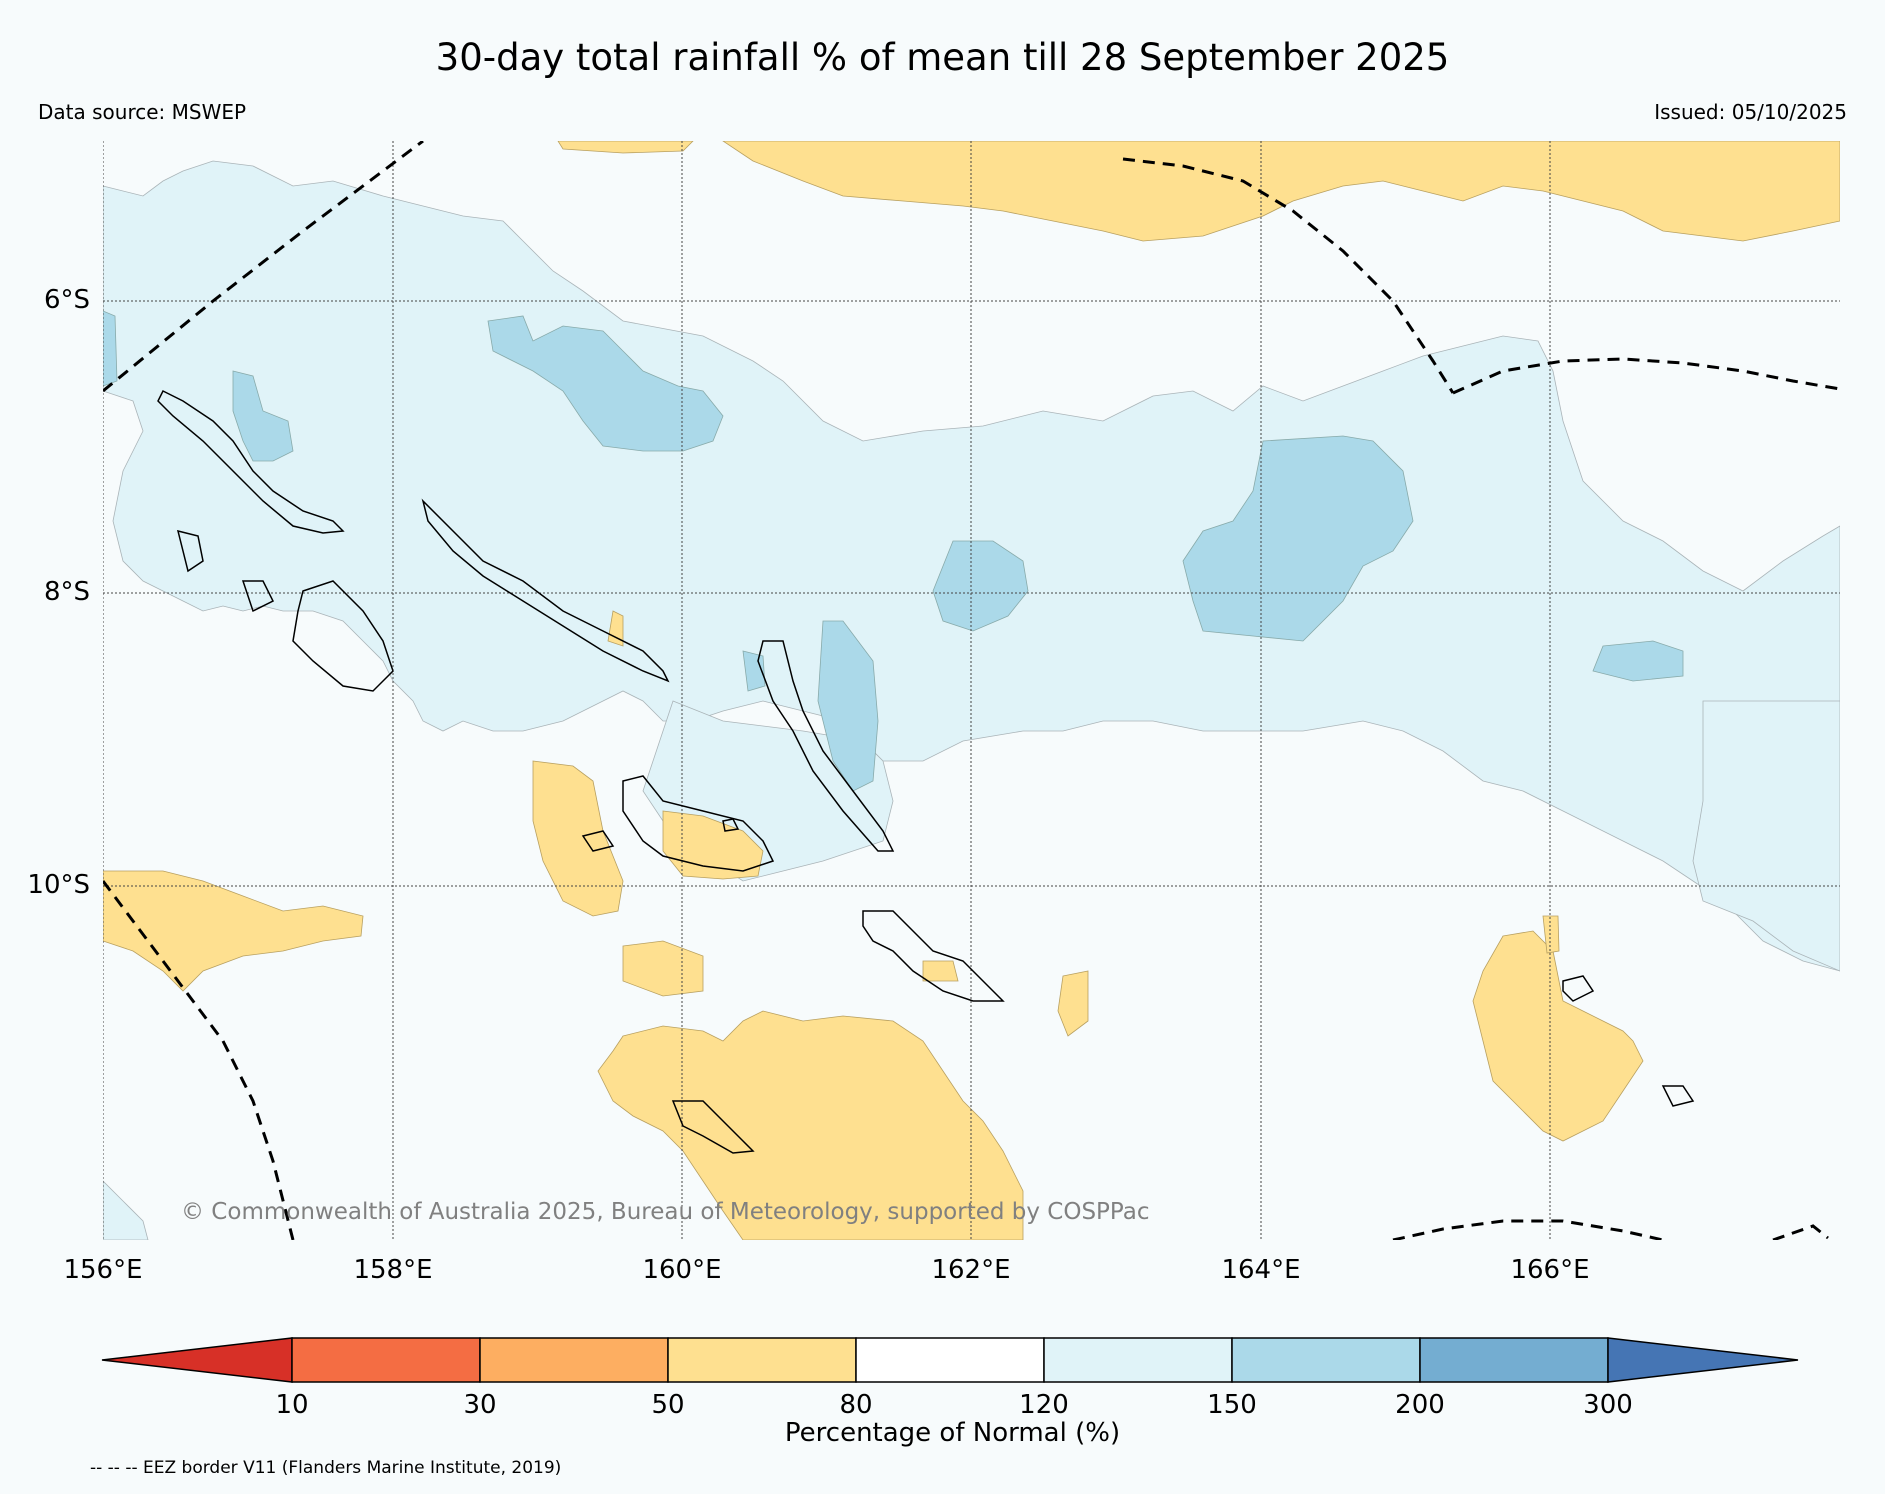  What do you see at coordinates (1750, 112) in the screenshot?
I see `issued-date: Issued: 05/10/2025` at bounding box center [1750, 112].